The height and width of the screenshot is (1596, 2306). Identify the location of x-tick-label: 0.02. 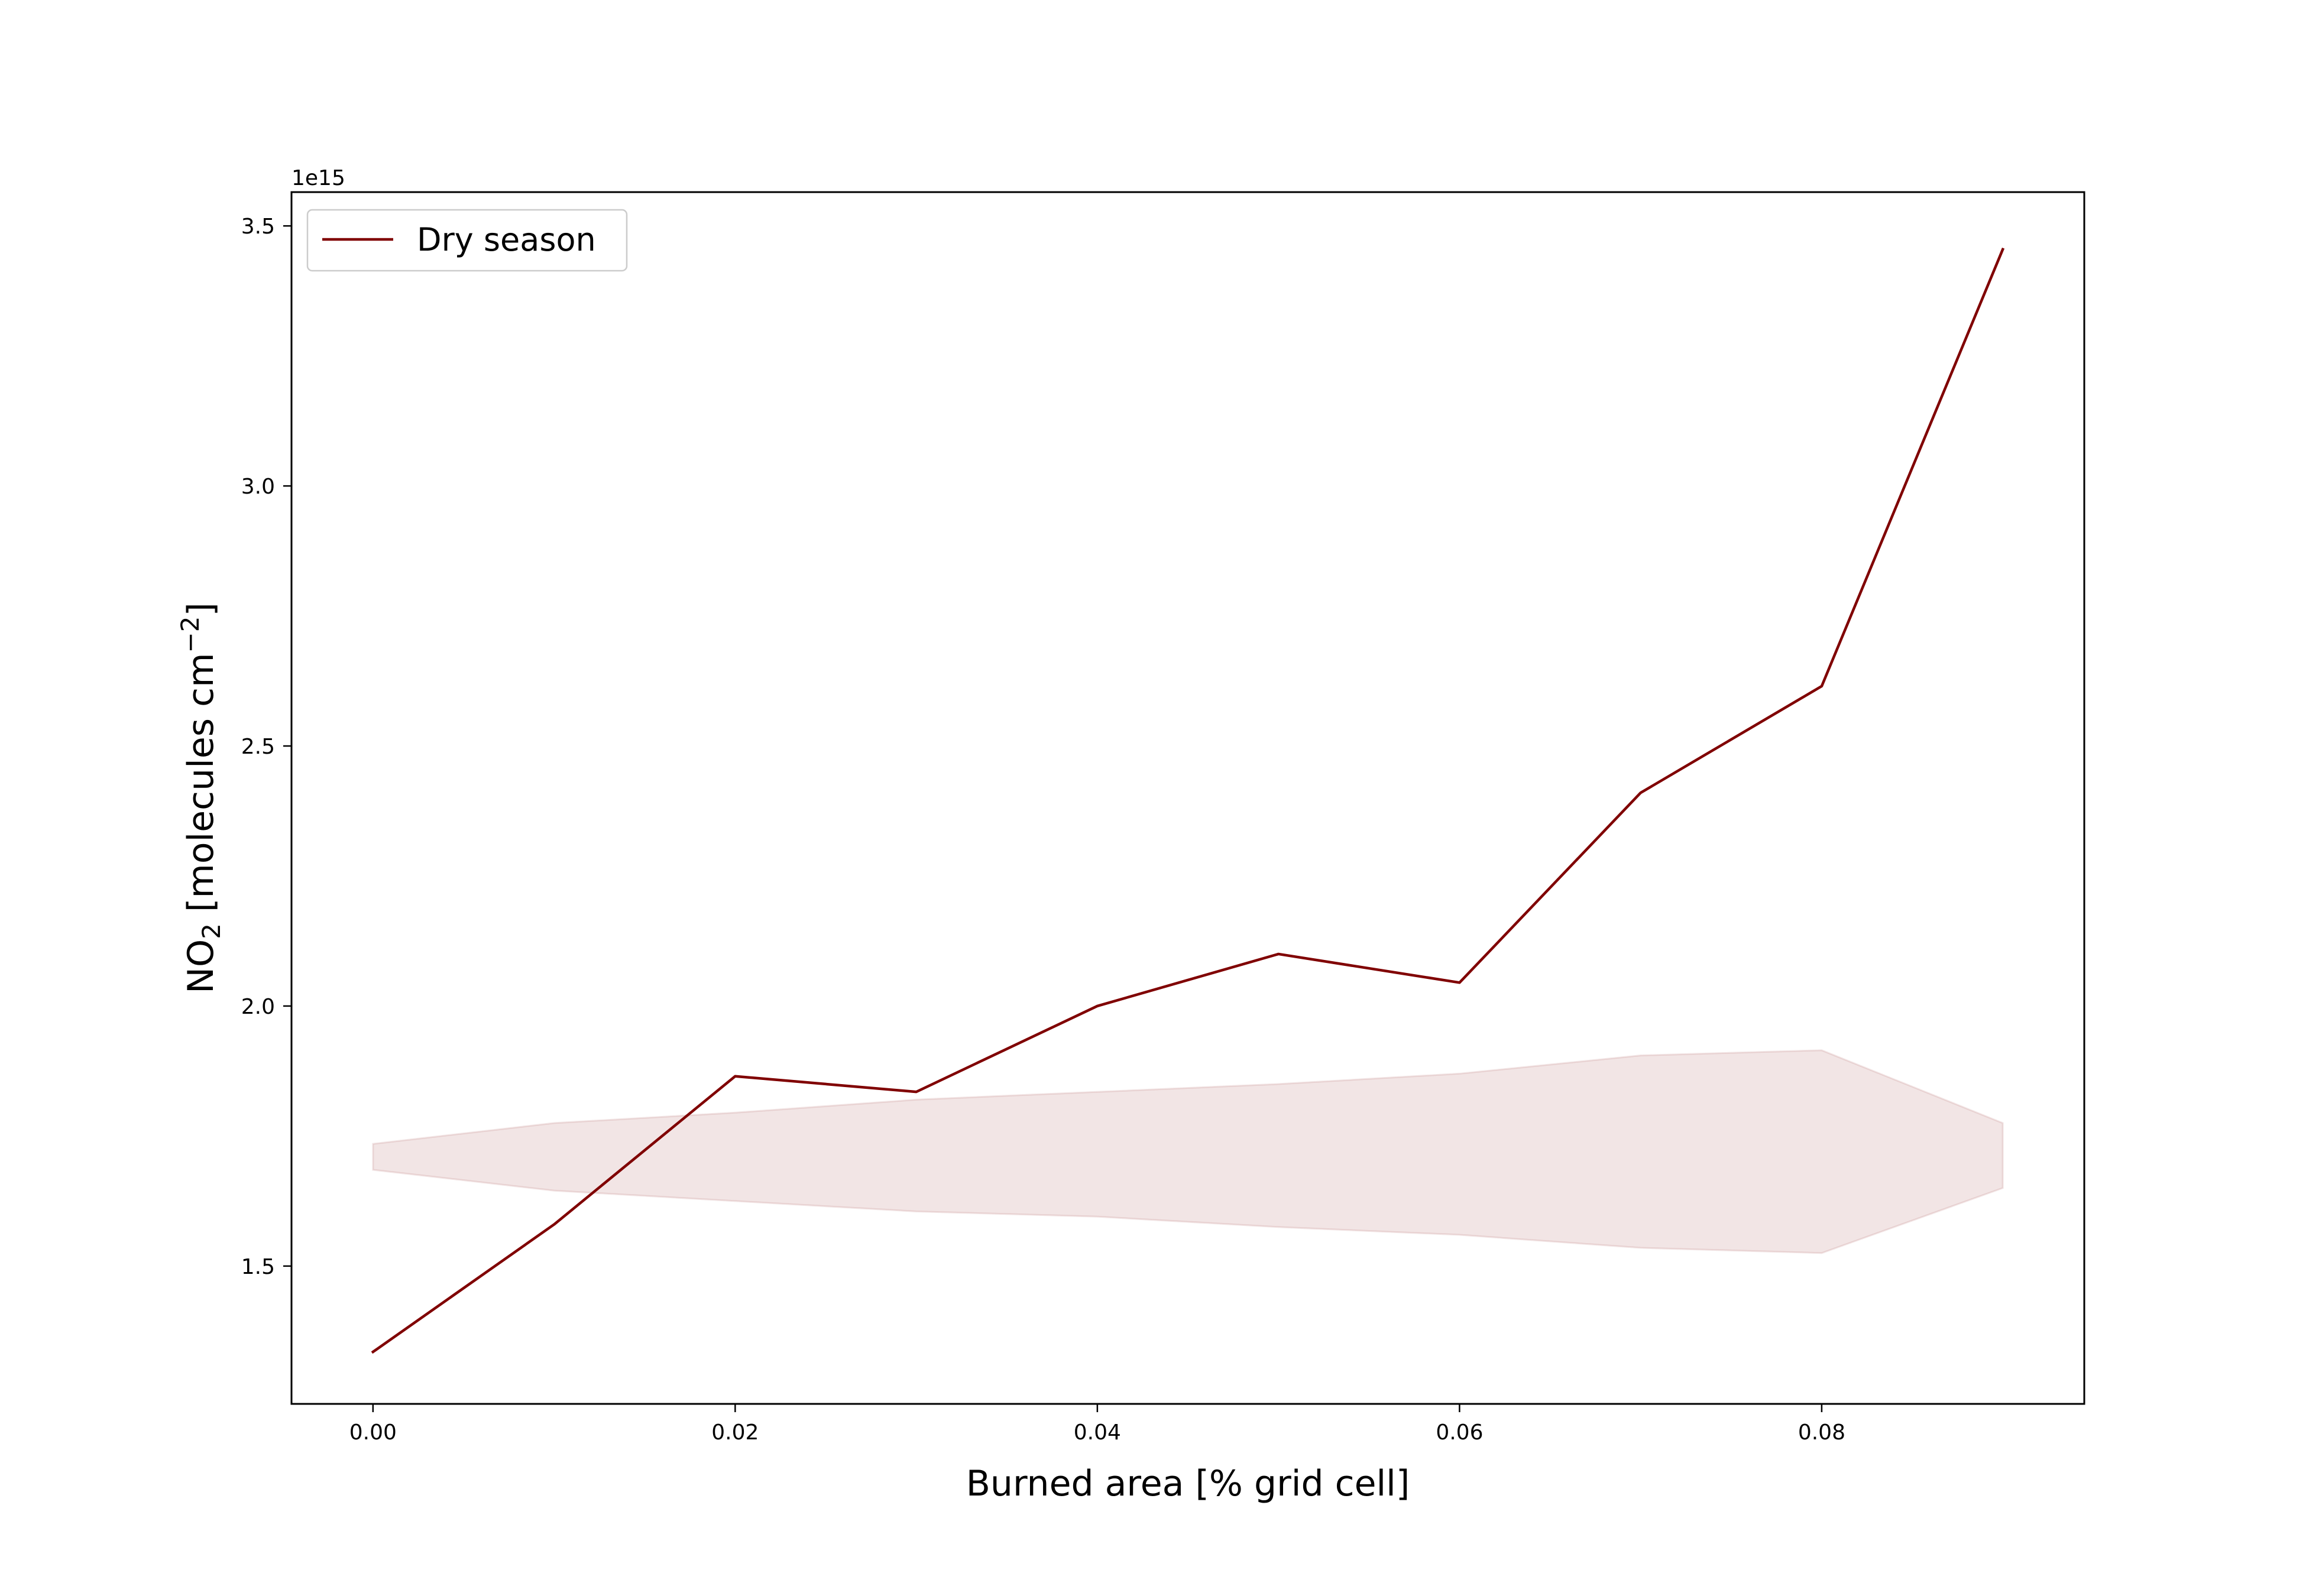
(735, 1432).